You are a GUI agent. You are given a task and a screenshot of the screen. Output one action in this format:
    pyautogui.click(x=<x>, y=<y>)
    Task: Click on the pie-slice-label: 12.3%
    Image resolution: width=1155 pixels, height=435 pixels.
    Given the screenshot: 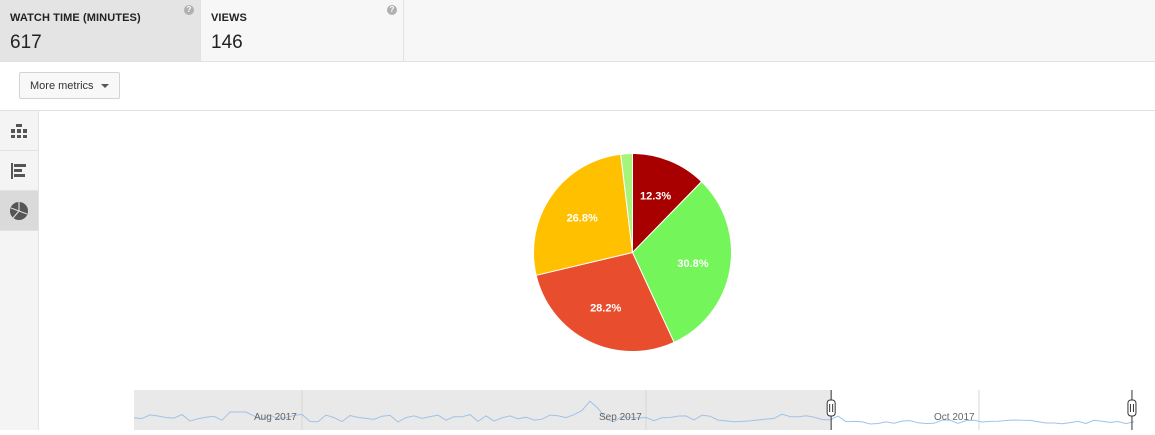 What is the action you would take?
    pyautogui.click(x=655, y=197)
    